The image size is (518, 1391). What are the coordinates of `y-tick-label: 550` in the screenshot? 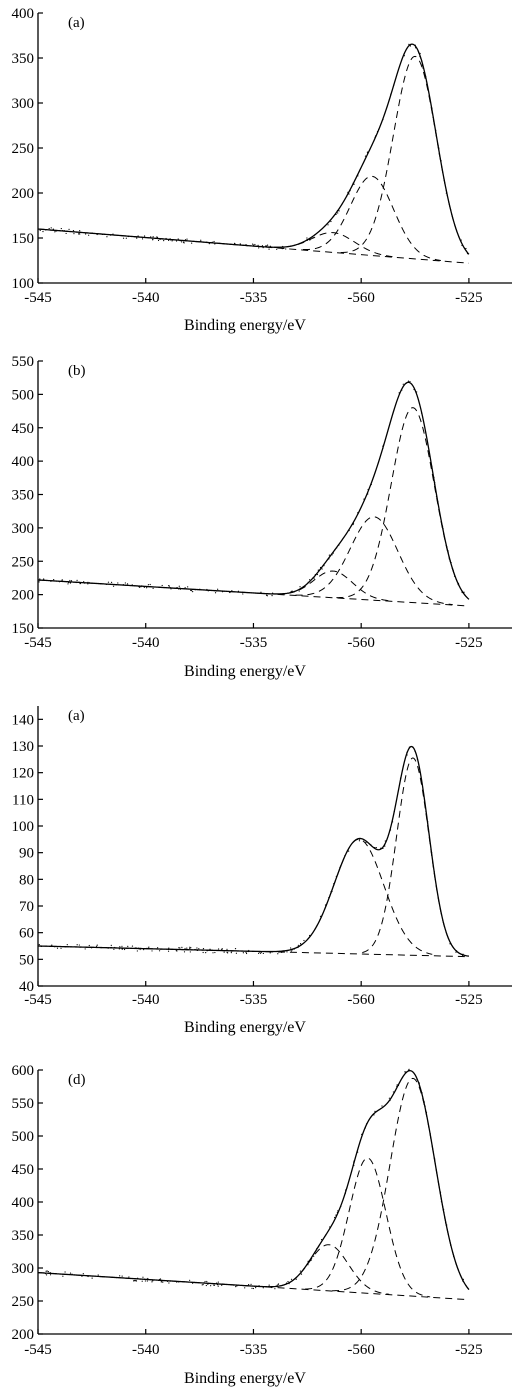 It's located at (23, 362).